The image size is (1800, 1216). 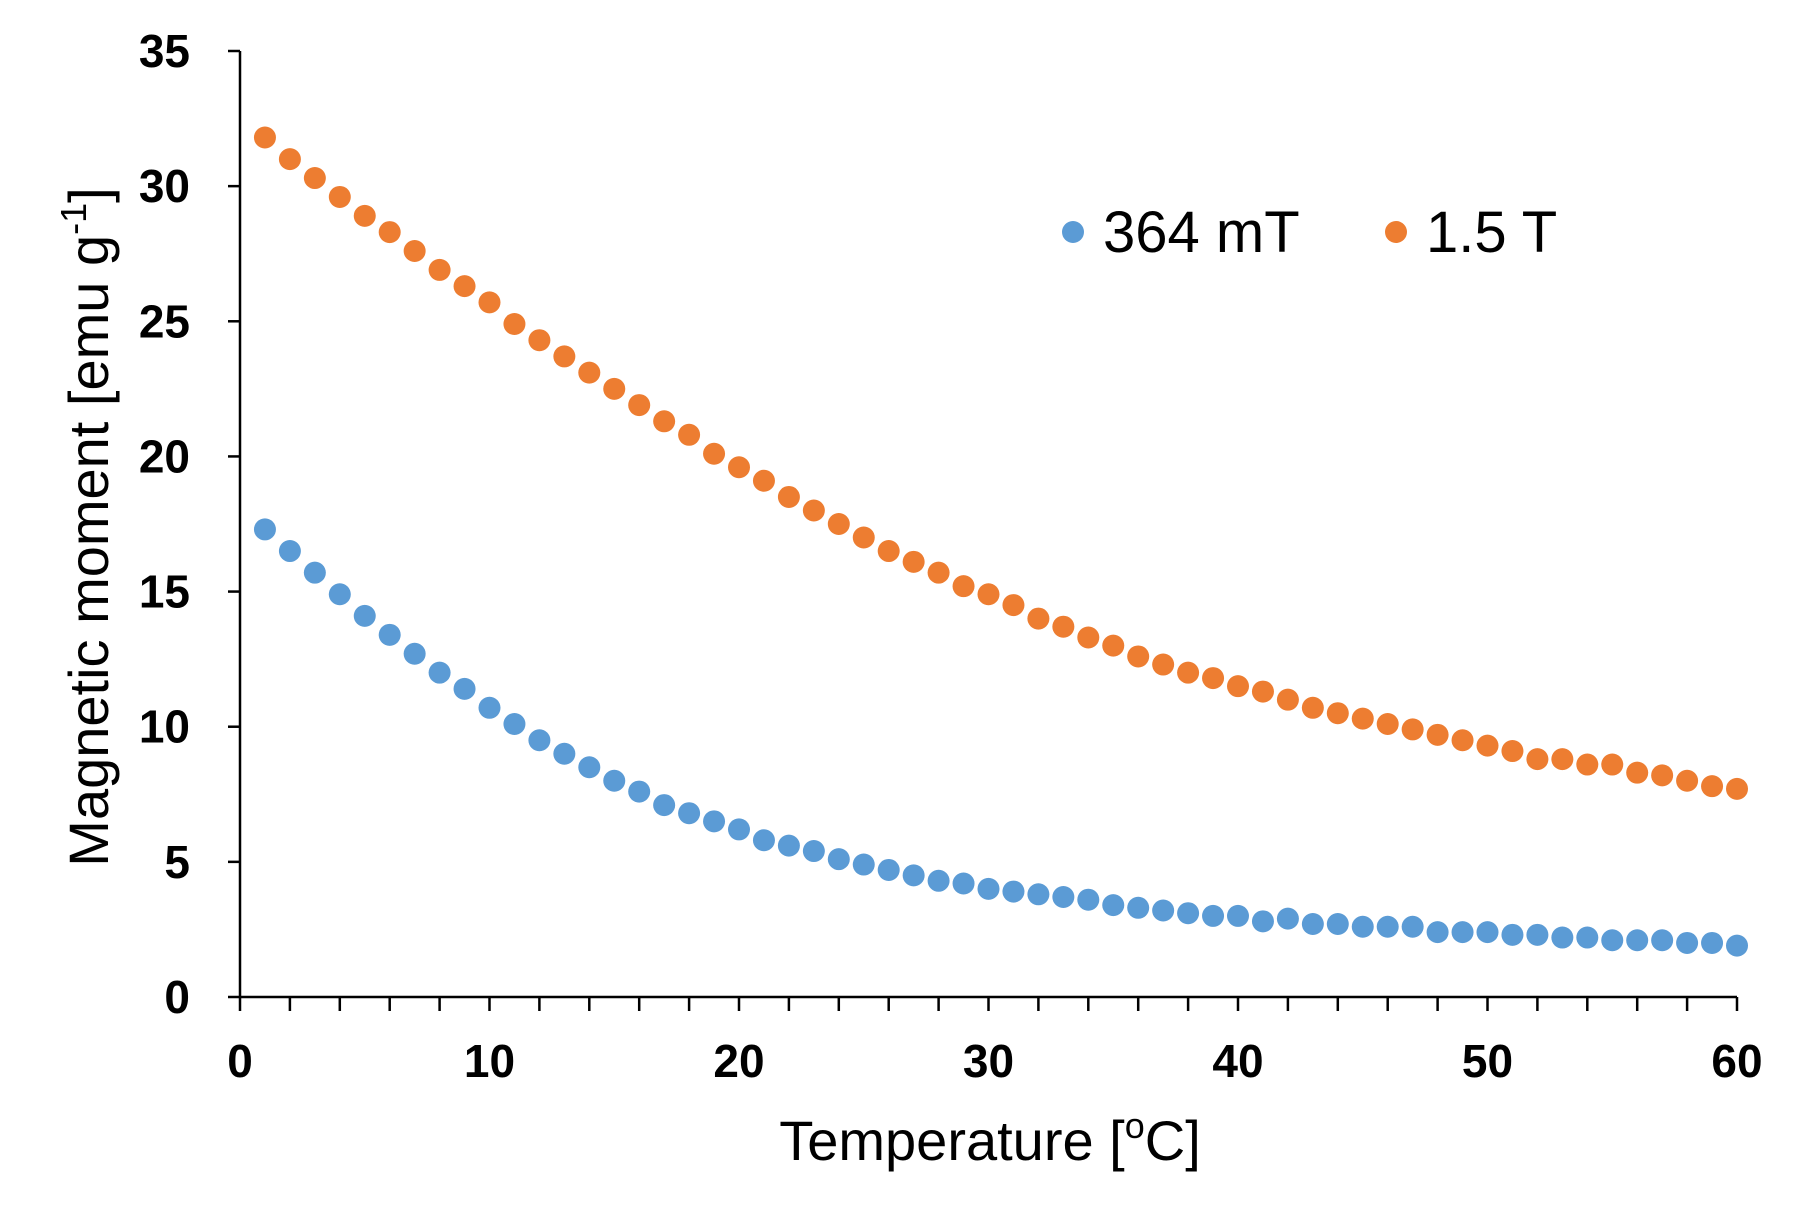 What do you see at coordinates (990, 1138) in the screenshot?
I see `x-axis-title: Temperature [oC]` at bounding box center [990, 1138].